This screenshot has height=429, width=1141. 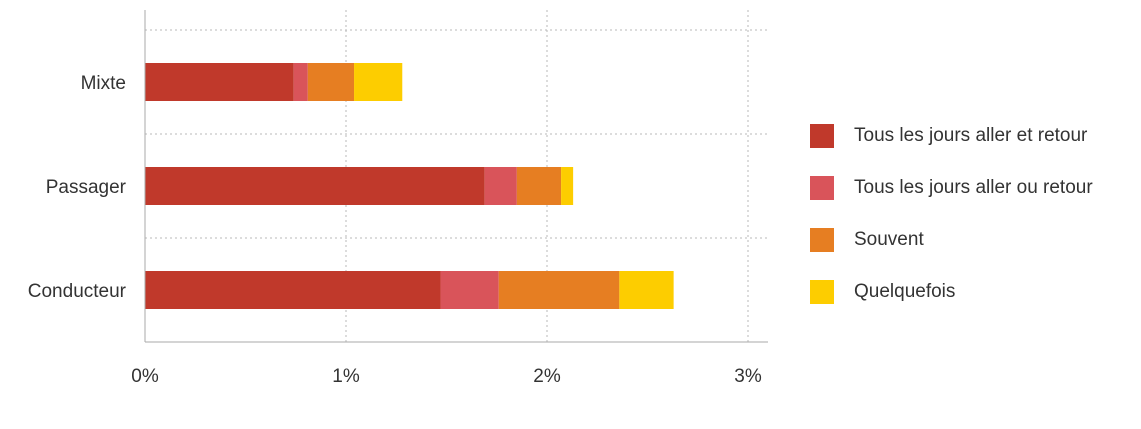 I want to click on legend-item-tous-les-jours-aller-et-retour: Tous les jours aller et retour, so click(x=951, y=136).